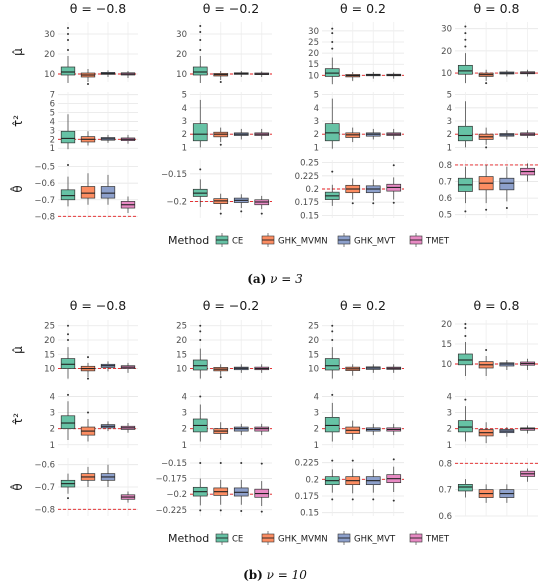  I want to click on tick-label: 5, so click(449, 96).